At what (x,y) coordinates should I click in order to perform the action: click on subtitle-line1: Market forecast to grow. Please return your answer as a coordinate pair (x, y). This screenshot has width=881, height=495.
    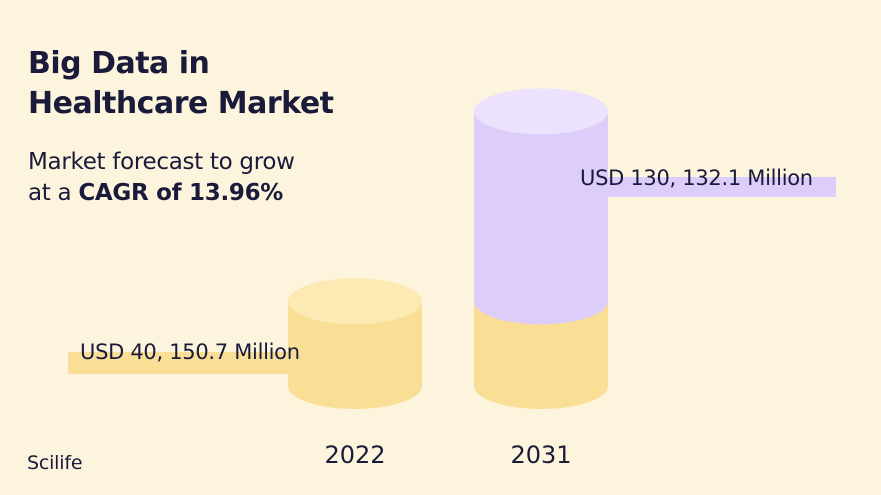
    Looking at the image, I should click on (161, 162).